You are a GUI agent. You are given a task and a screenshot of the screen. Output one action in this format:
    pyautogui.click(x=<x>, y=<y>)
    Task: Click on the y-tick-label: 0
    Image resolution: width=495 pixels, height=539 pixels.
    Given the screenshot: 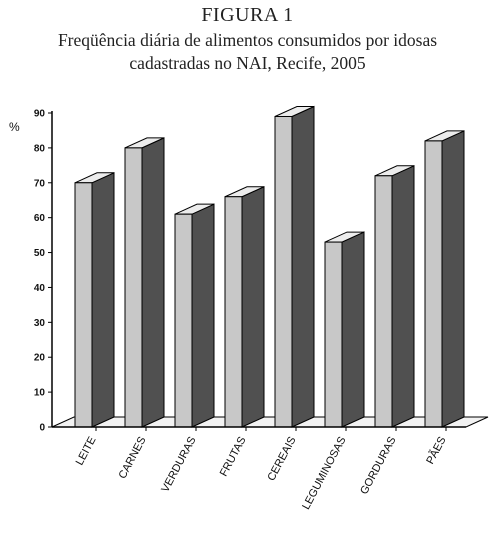 What is the action you would take?
    pyautogui.click(x=42, y=428)
    